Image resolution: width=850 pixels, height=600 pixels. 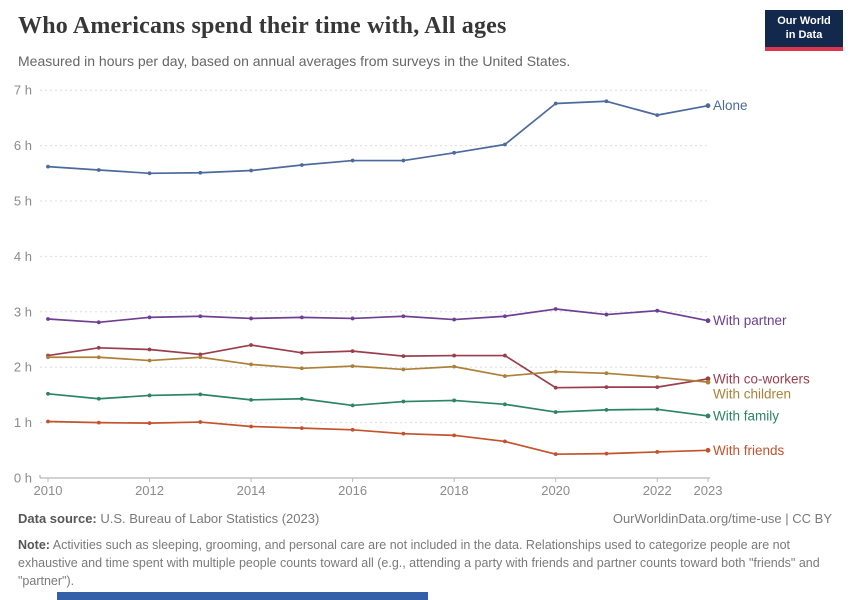 What do you see at coordinates (378, 316) in the screenshot?
I see `series-line-with-partner` at bounding box center [378, 316].